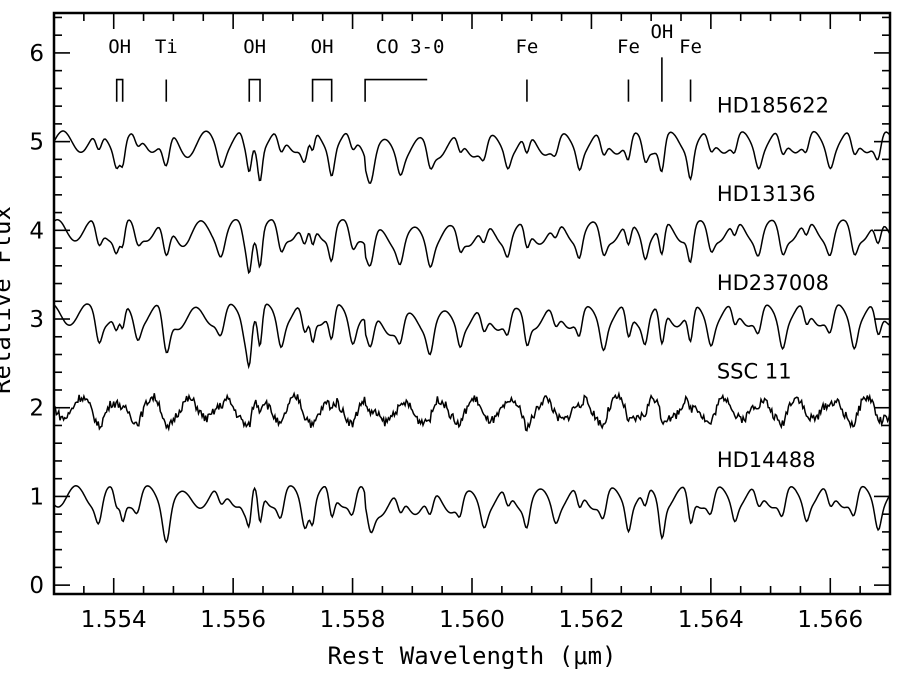 This screenshot has height=675, width=900. I want to click on y-tick-label: 0, so click(36, 586).